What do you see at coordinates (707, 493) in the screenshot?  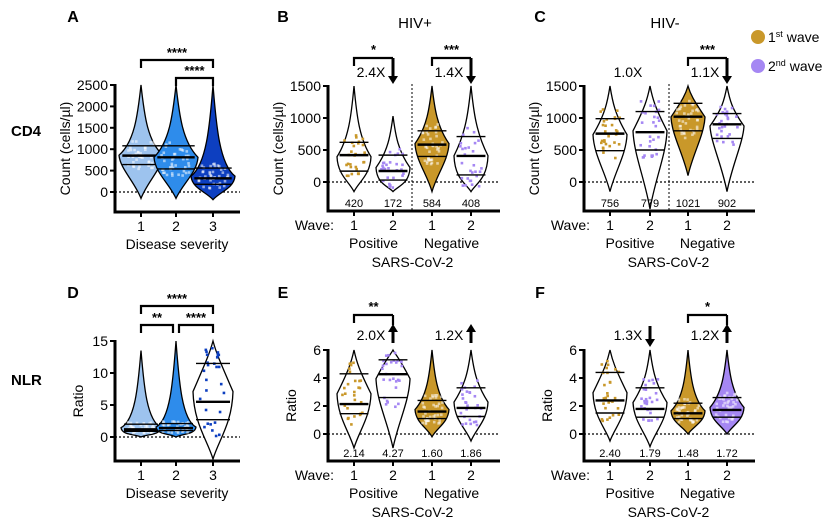 I see `group-label-negative: Negative` at bounding box center [707, 493].